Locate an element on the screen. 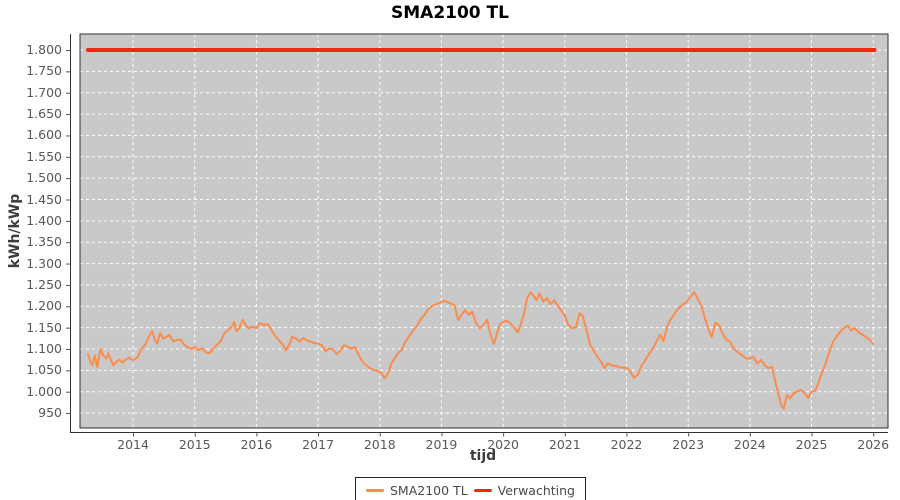 This screenshot has height=500, width=900. legend-label-verwachting: Verwachting is located at coordinates (536, 490).